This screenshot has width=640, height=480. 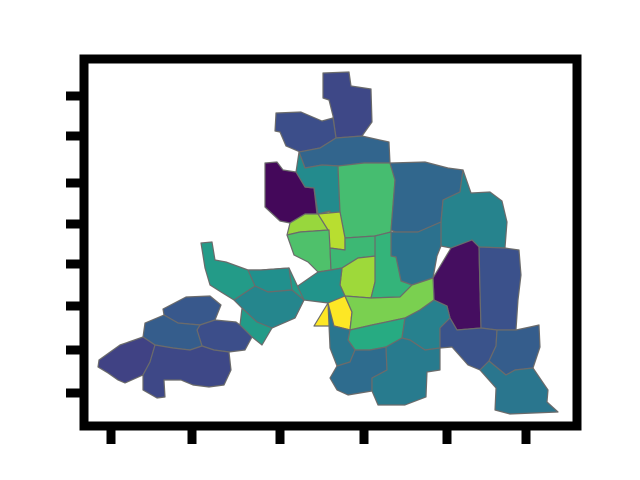 What do you see at coordinates (187, 371) in the screenshot?
I see `map-region-southwest-lower` at bounding box center [187, 371].